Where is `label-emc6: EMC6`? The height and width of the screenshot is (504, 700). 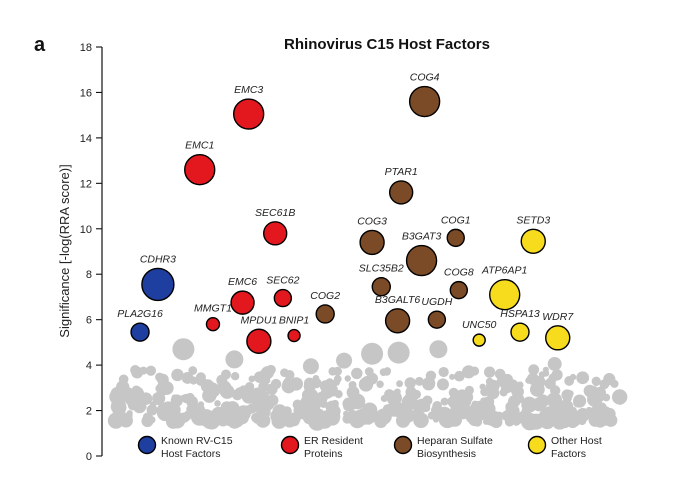
label-emc6: EMC6 is located at coordinates (242, 282).